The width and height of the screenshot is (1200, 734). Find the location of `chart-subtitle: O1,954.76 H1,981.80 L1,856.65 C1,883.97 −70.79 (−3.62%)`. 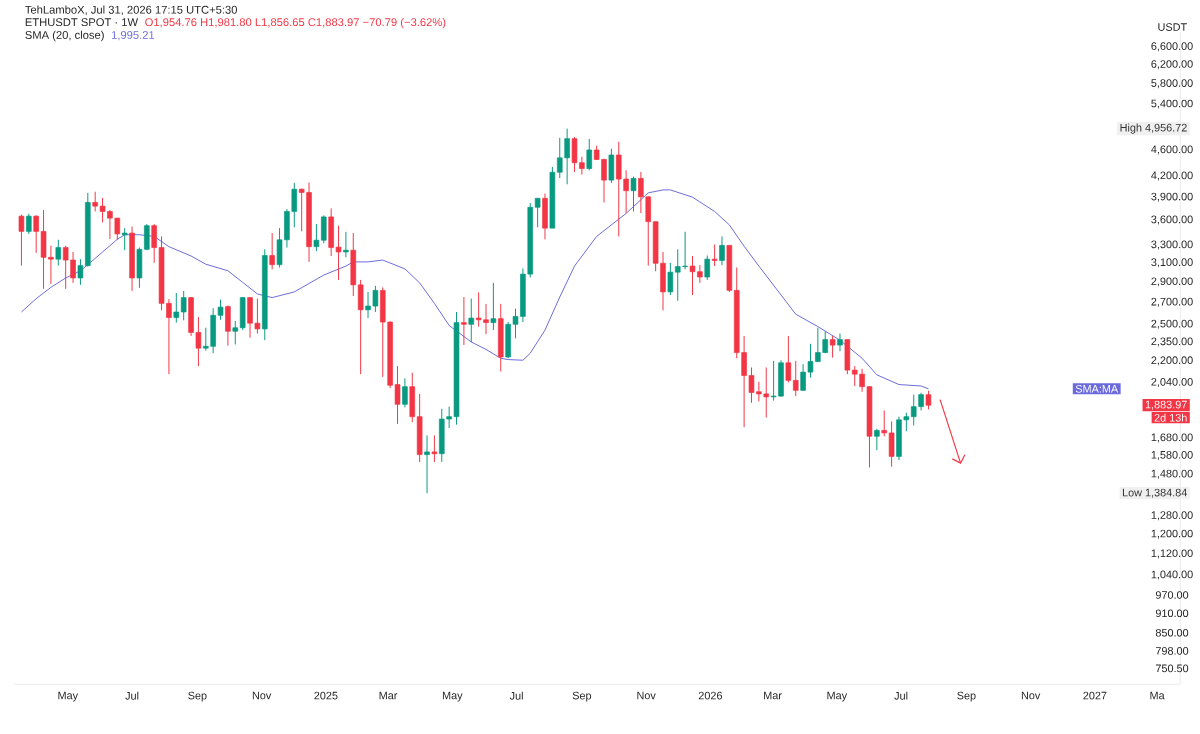

chart-subtitle: O1,954.76 H1,981.80 L1,856.65 C1,883.97 −70.79 (−3.62%) is located at coordinates (295, 23).